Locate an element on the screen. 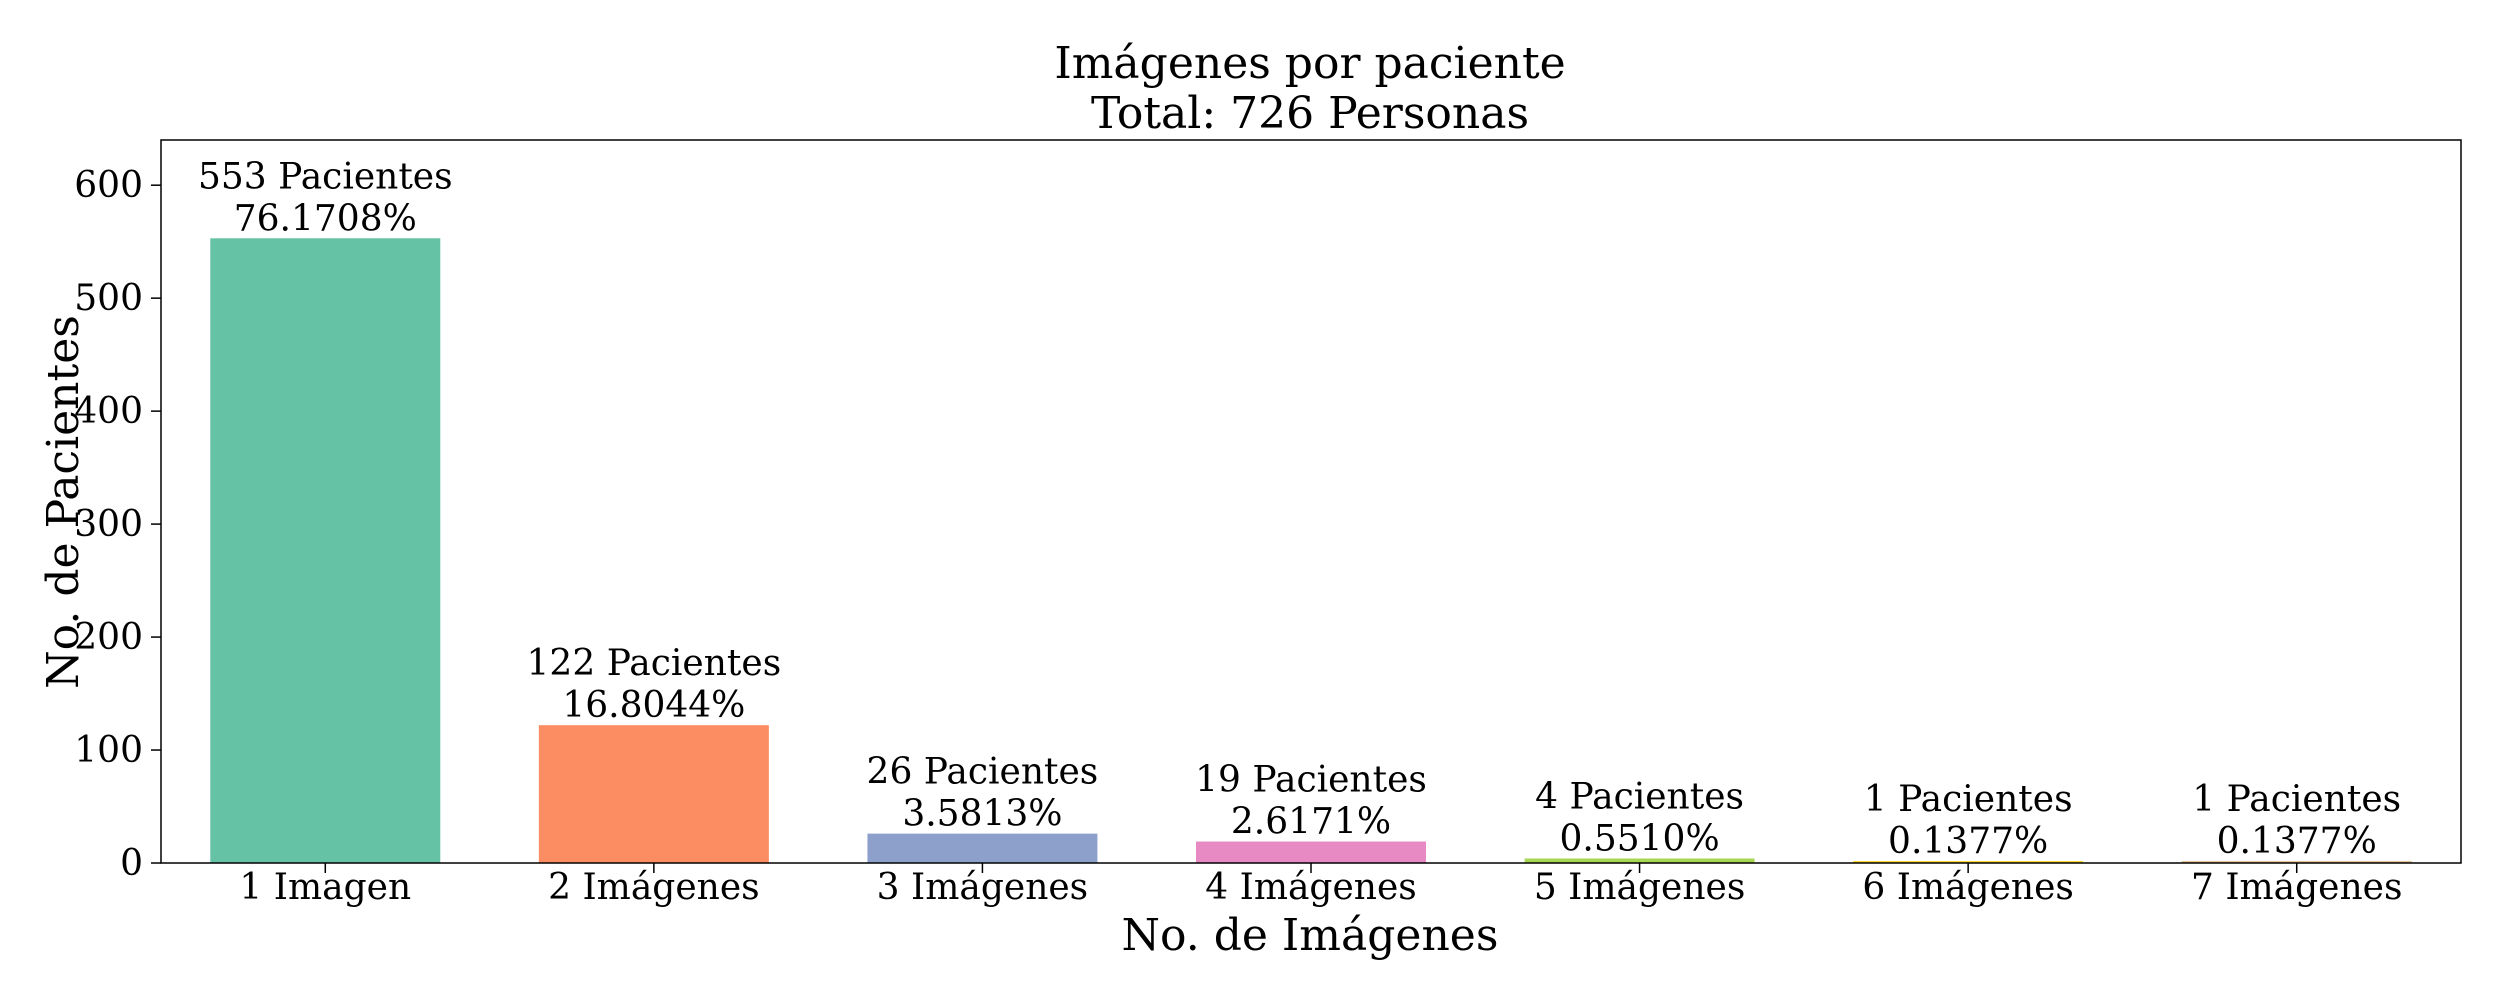 This screenshot has width=2500, height=1000. bar-percent-label: 0.5510% is located at coordinates (1639, 838).